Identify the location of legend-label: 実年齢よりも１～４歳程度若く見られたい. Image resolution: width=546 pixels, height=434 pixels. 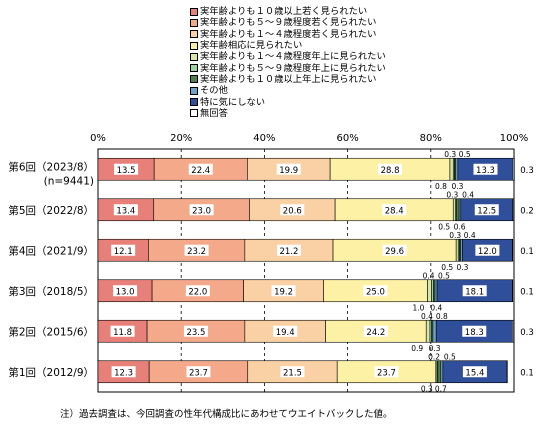
(288, 34).